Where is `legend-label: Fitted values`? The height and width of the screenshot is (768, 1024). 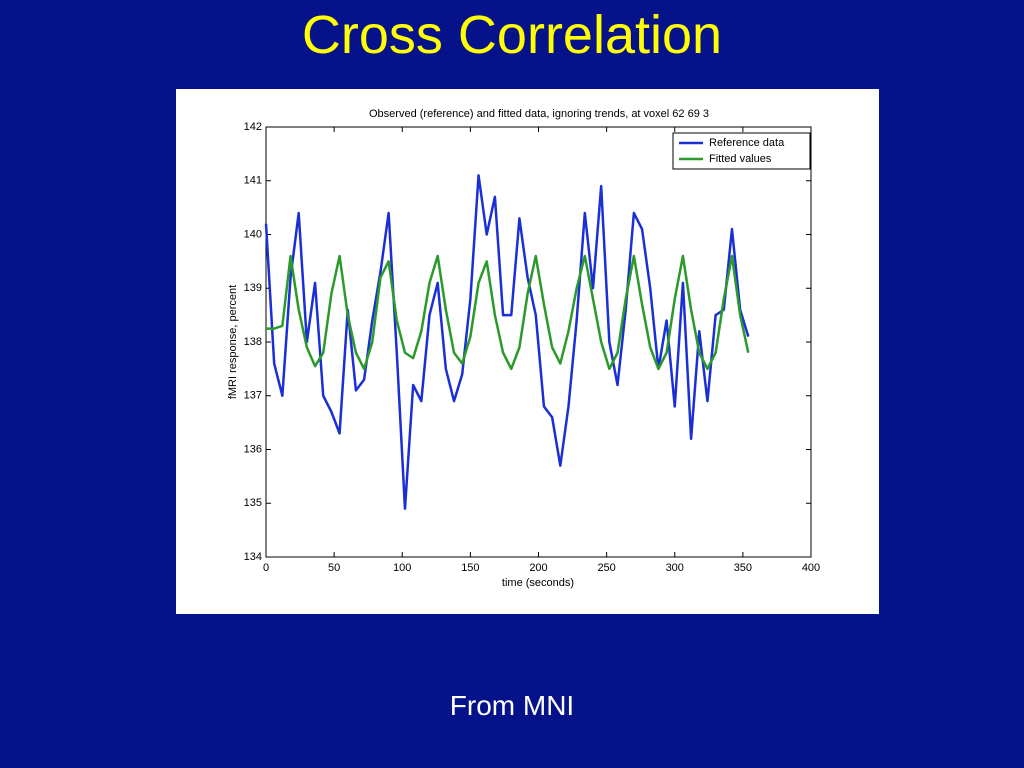
legend-label: Fitted values is located at coordinates (740, 159).